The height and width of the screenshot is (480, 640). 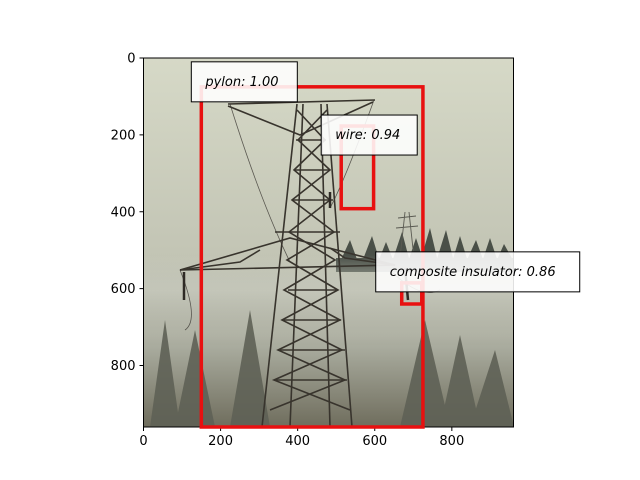 What do you see at coordinates (123, 366) in the screenshot?
I see `y-tick-label: 800` at bounding box center [123, 366].